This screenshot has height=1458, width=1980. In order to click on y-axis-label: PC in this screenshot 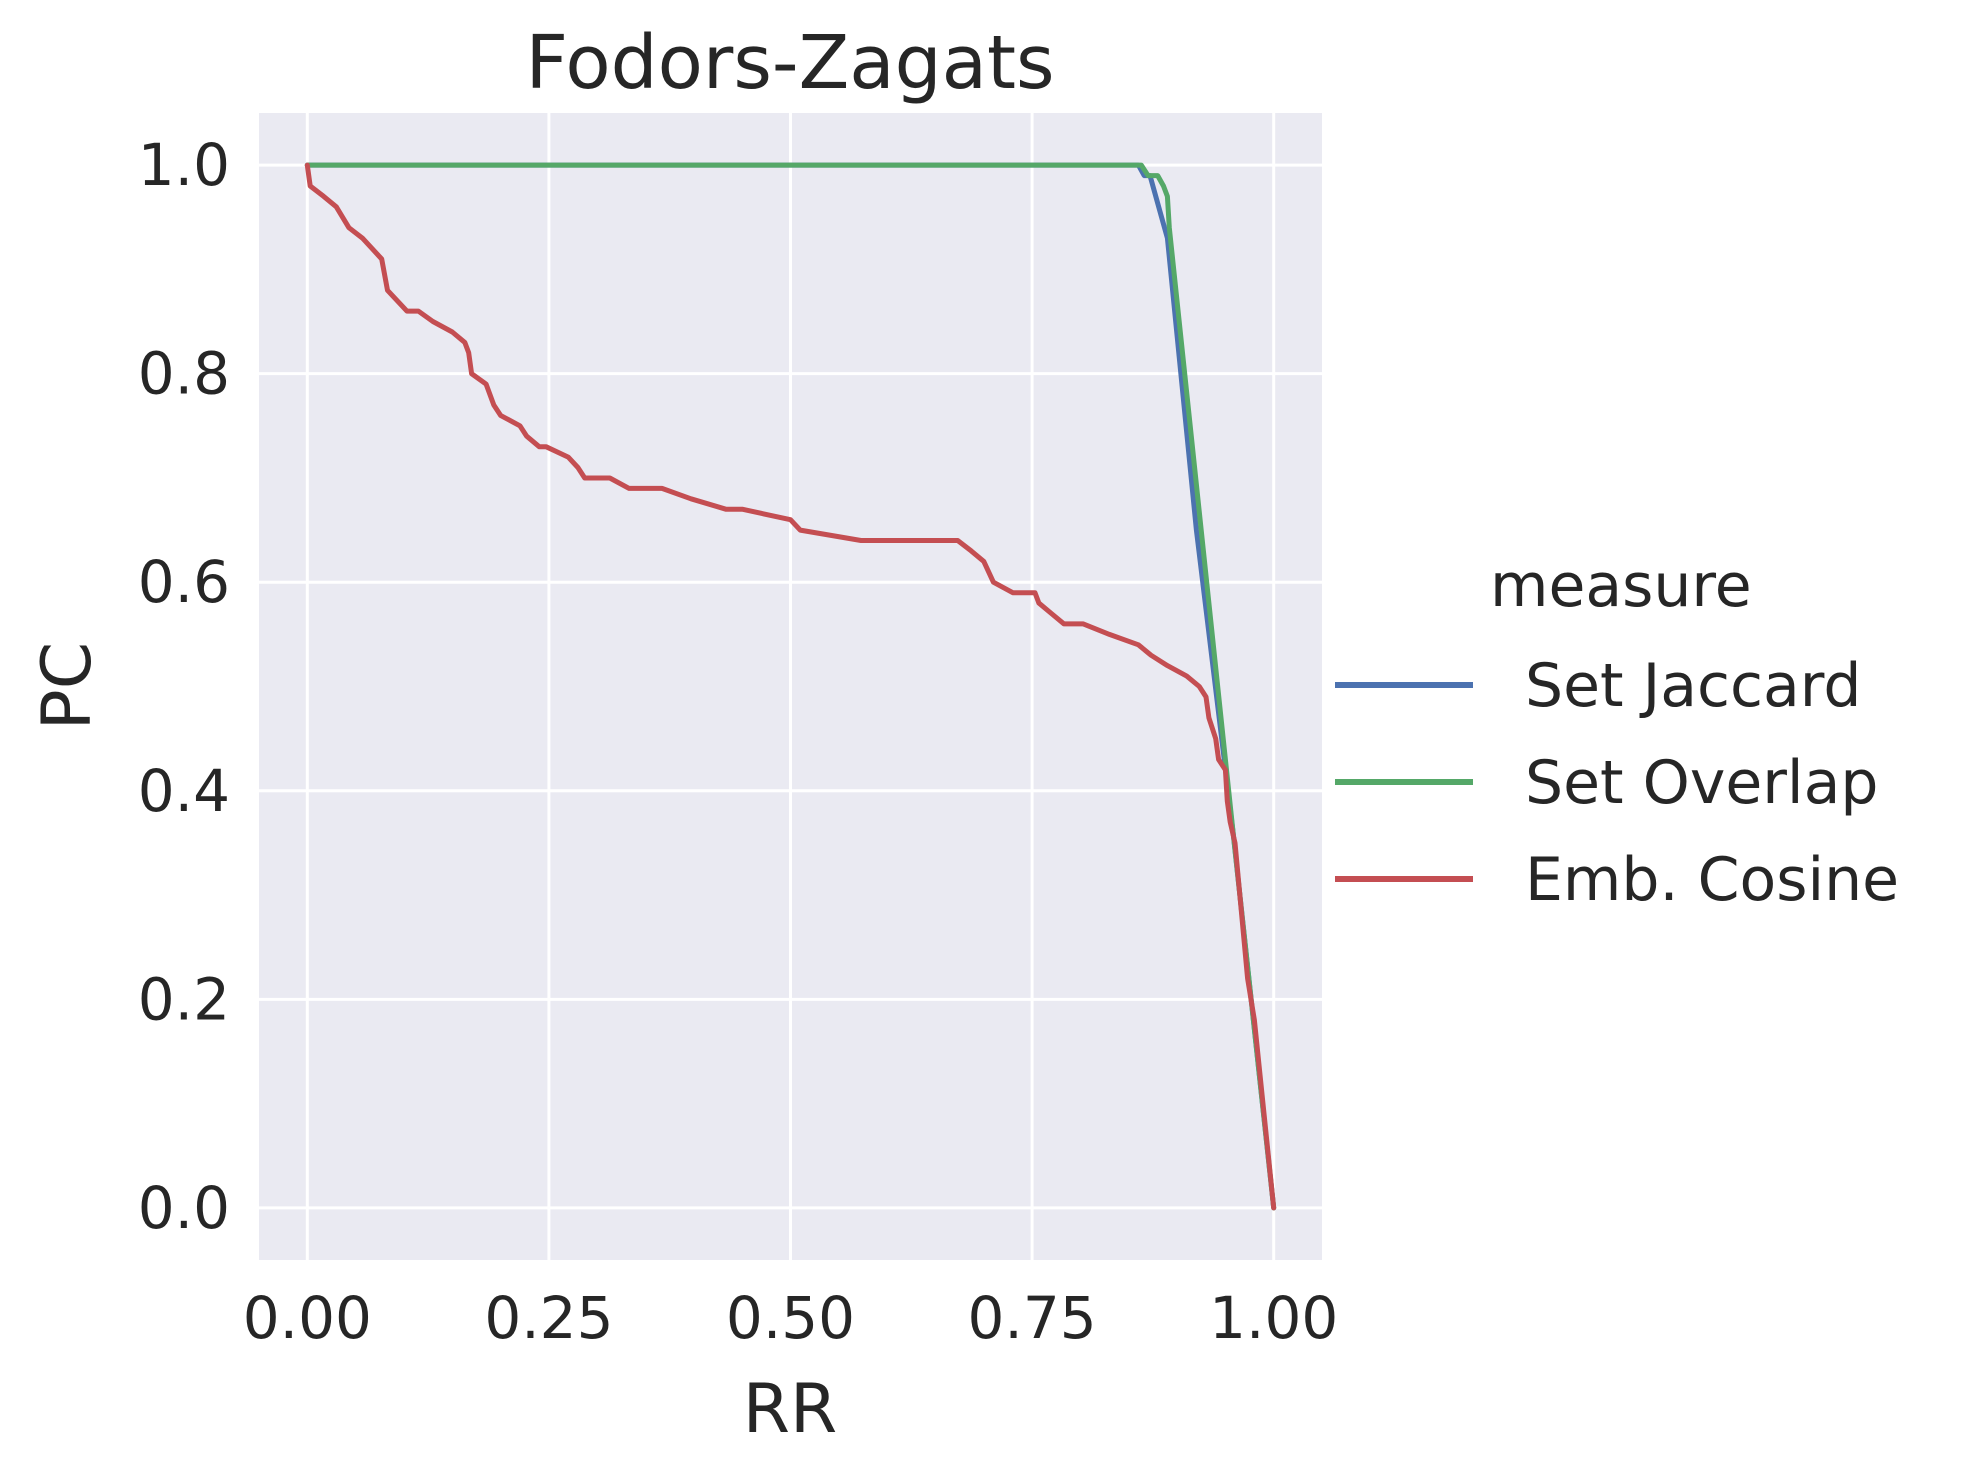, I will do `click(67, 686)`.